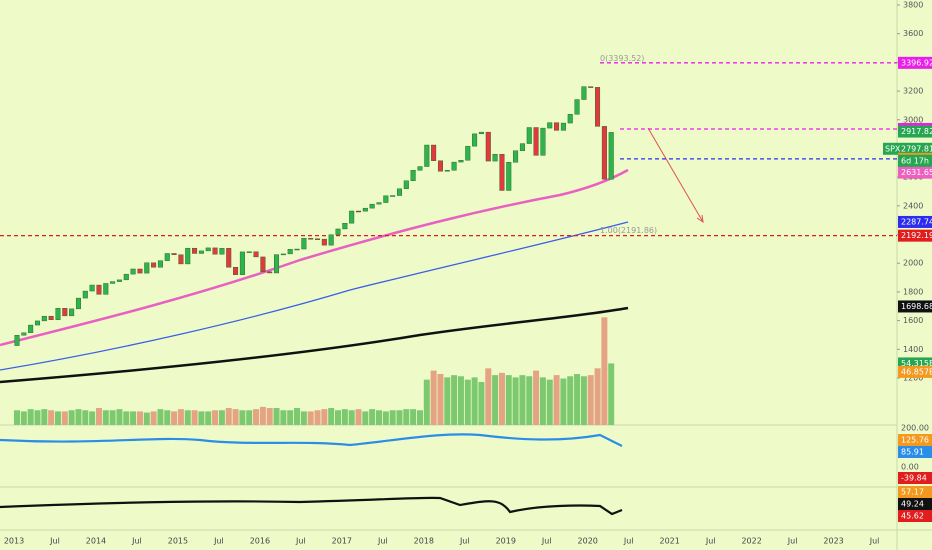  What do you see at coordinates (913, 91) in the screenshot?
I see `y-tick-label: 3200` at bounding box center [913, 91].